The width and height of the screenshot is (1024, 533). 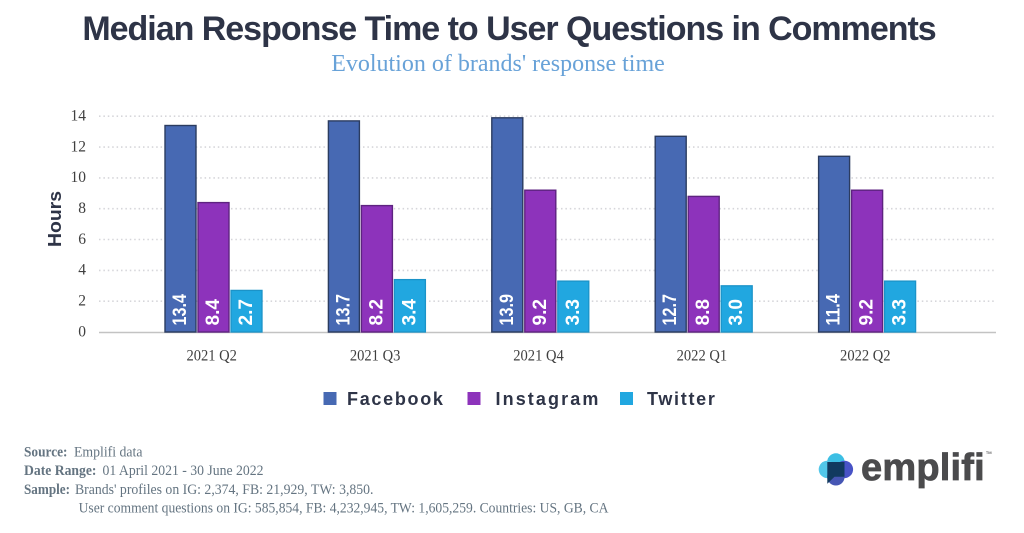 What do you see at coordinates (79, 177) in the screenshot?
I see `svg-text: 10` at bounding box center [79, 177].